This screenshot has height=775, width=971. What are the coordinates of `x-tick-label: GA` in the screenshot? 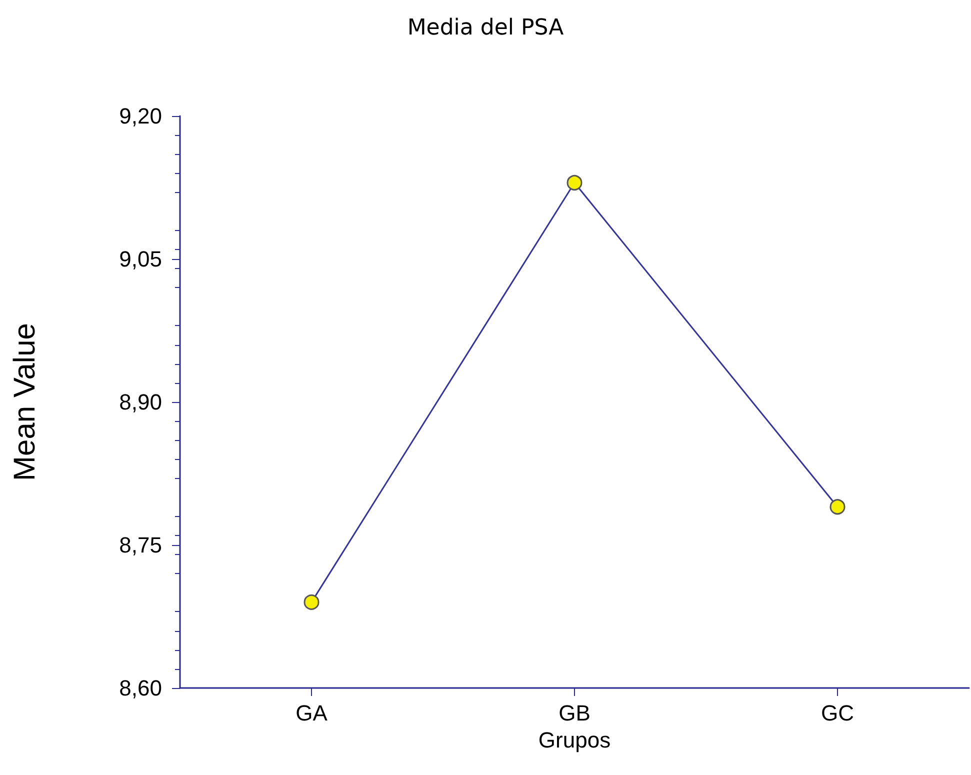 It's located at (312, 713).